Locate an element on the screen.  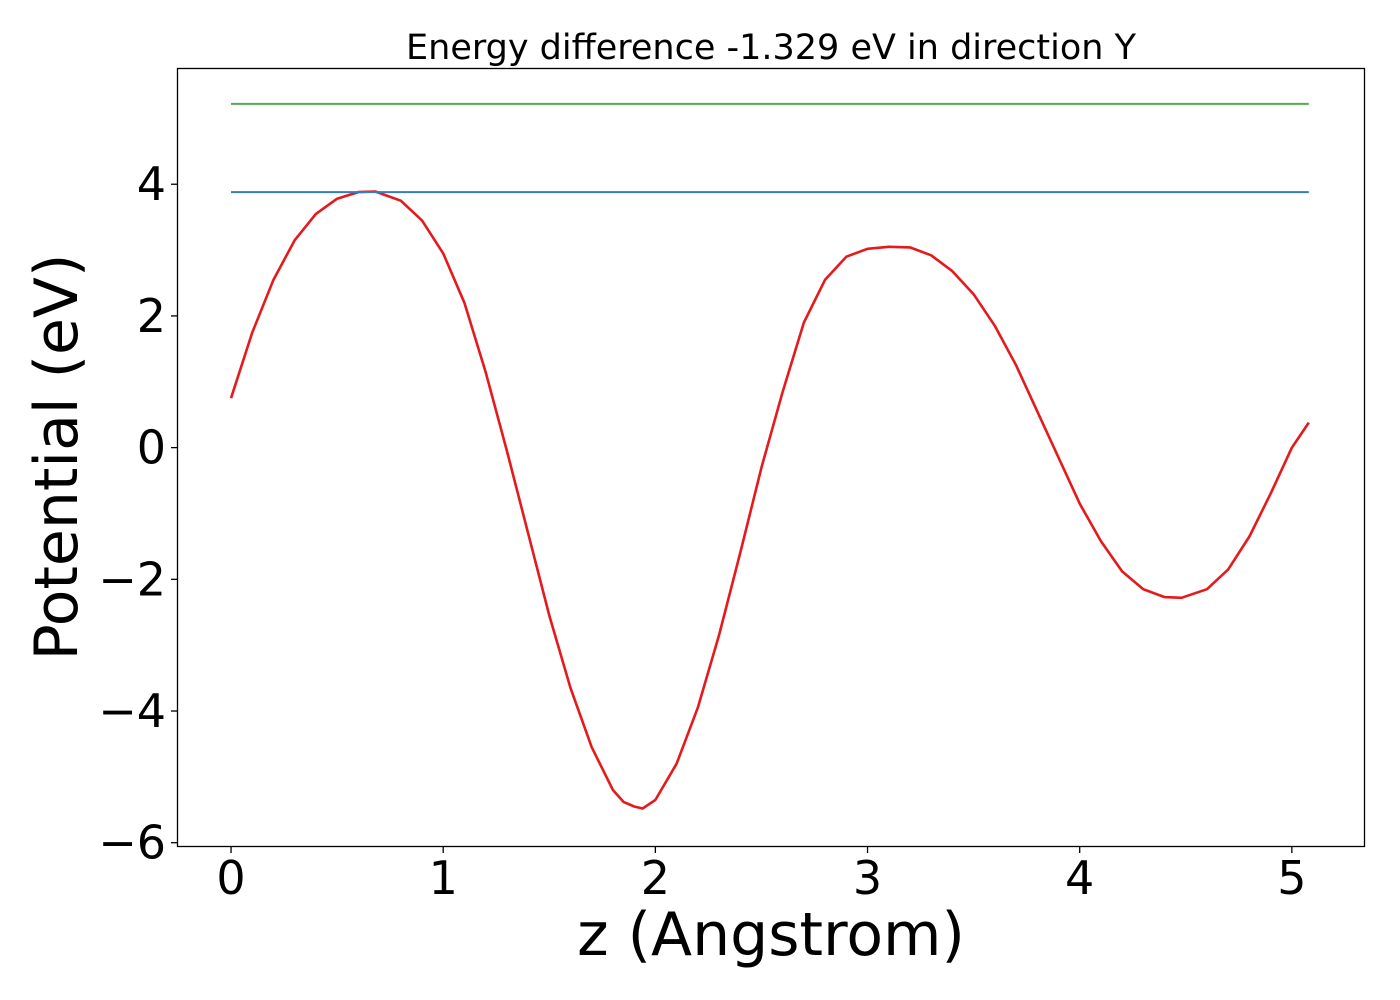
y-tick-label: 0 is located at coordinates (151, 448).